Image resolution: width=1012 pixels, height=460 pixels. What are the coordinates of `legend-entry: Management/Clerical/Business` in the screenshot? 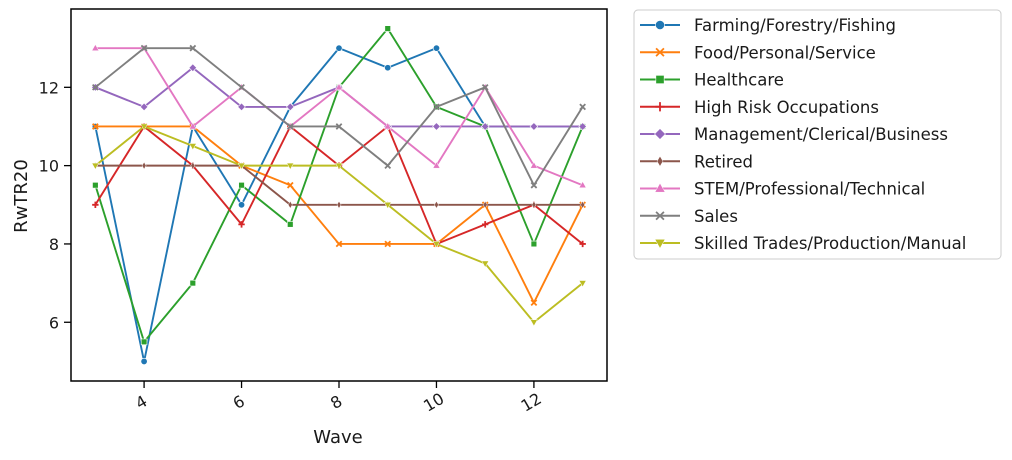 It's located at (794, 134).